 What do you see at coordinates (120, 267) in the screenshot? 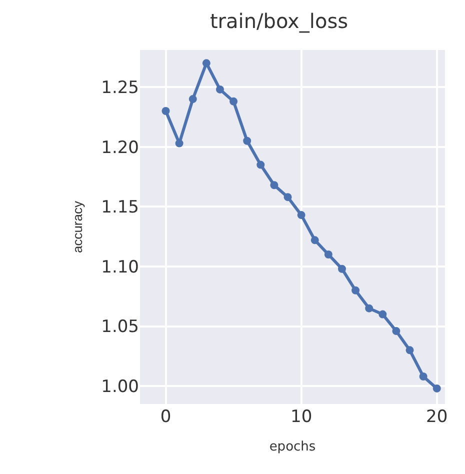
I see `y-tick-label: 1.10` at bounding box center [120, 267].